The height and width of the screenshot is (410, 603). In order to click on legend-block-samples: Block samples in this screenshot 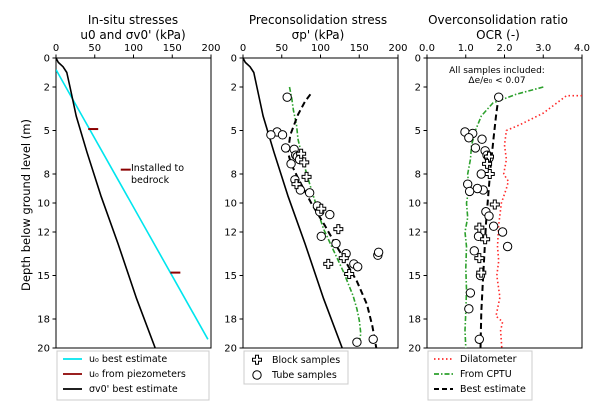, I will do `click(306, 360)`.